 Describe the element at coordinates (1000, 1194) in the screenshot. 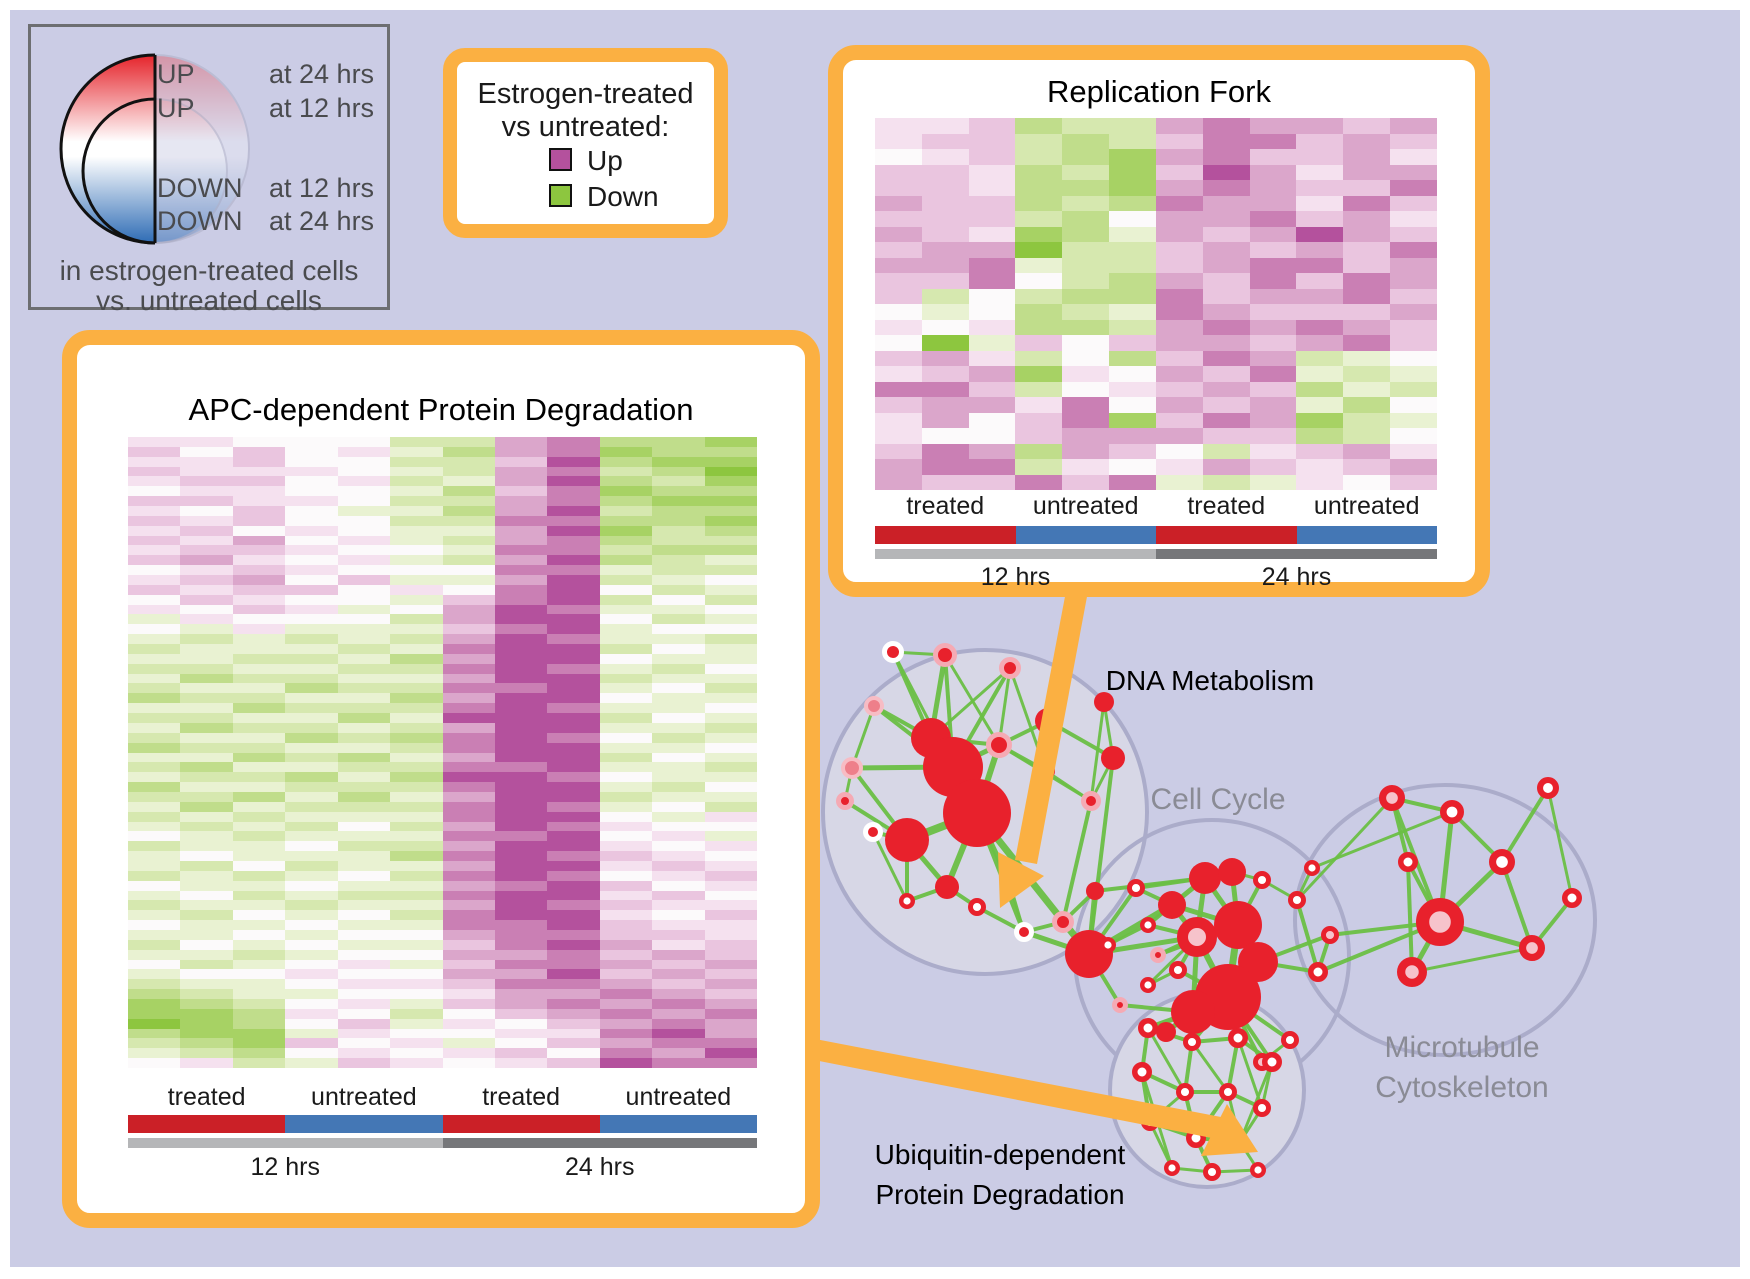

I see `label-line: Protein Degradation` at that location.